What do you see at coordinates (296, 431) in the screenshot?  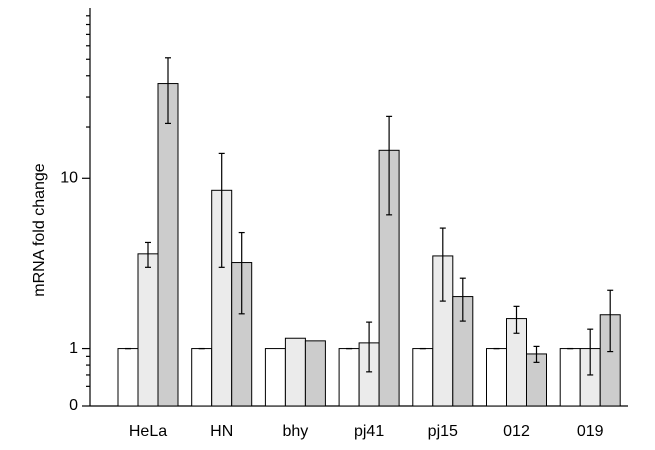 I see `x-tick-label: bhy` at bounding box center [296, 431].